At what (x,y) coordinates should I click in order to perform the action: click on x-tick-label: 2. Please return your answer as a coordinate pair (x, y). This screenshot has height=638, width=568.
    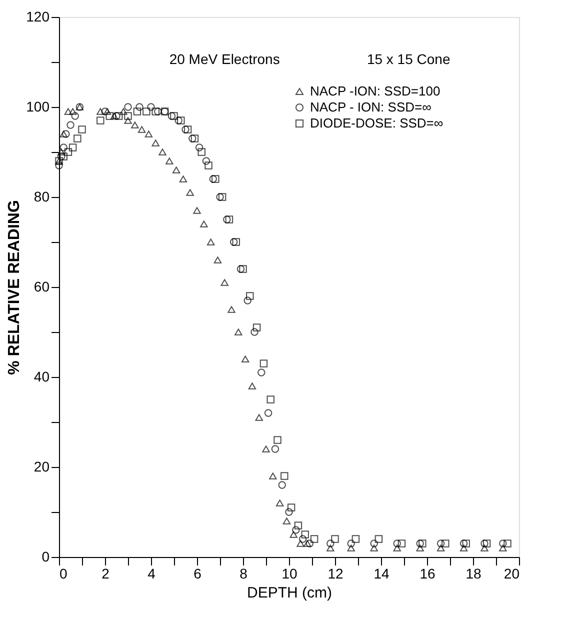
    Looking at the image, I should click on (106, 574).